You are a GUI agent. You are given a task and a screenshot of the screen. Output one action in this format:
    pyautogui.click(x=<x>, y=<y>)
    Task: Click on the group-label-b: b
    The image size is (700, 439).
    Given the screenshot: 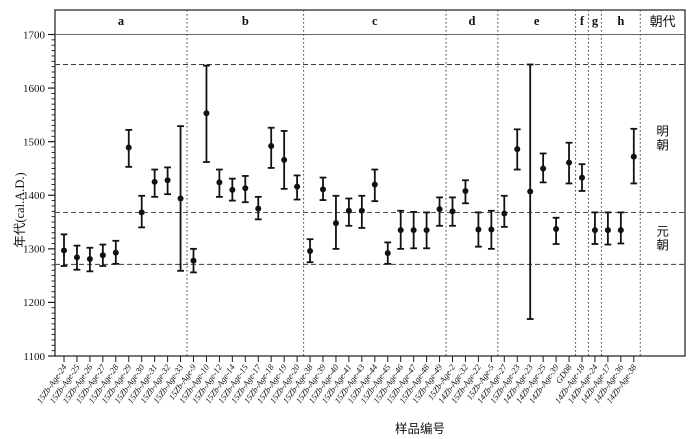 What is the action you would take?
    pyautogui.click(x=245, y=21)
    